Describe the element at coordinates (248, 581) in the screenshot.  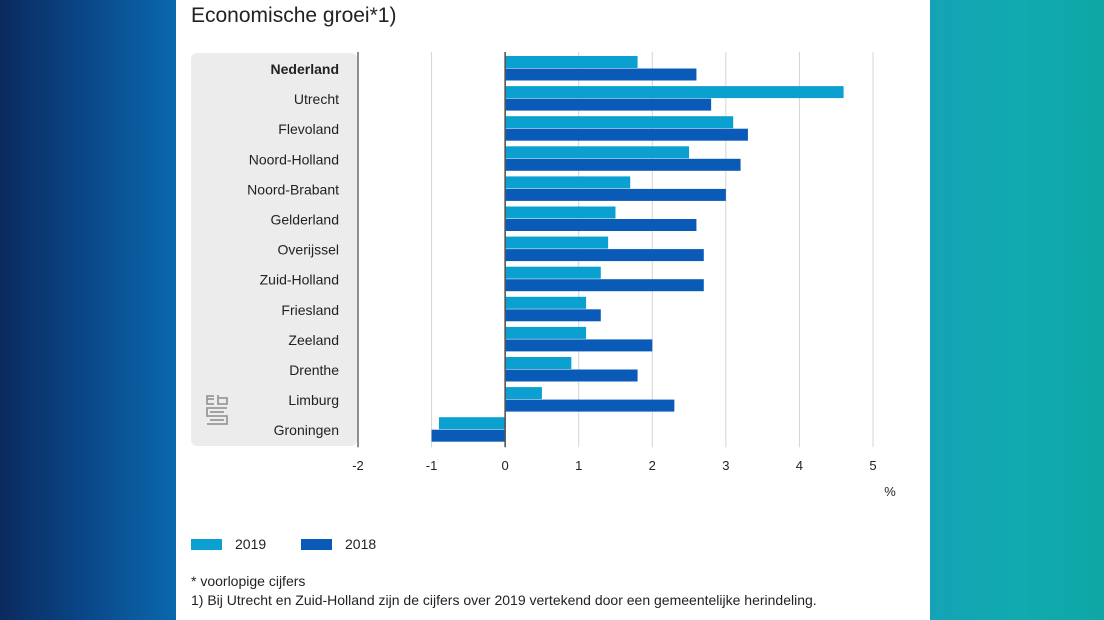
I see `footnote-preliminary: * voorlopige cijfers` at that location.